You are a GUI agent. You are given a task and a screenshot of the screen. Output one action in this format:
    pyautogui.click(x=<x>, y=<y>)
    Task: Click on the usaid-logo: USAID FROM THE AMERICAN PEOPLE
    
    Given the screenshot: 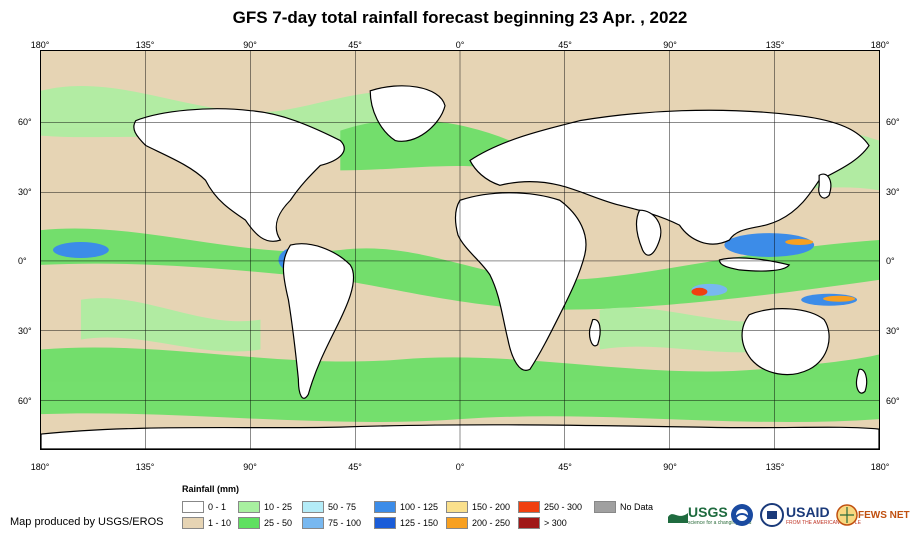 What is the action you would take?
    pyautogui.click(x=810, y=515)
    